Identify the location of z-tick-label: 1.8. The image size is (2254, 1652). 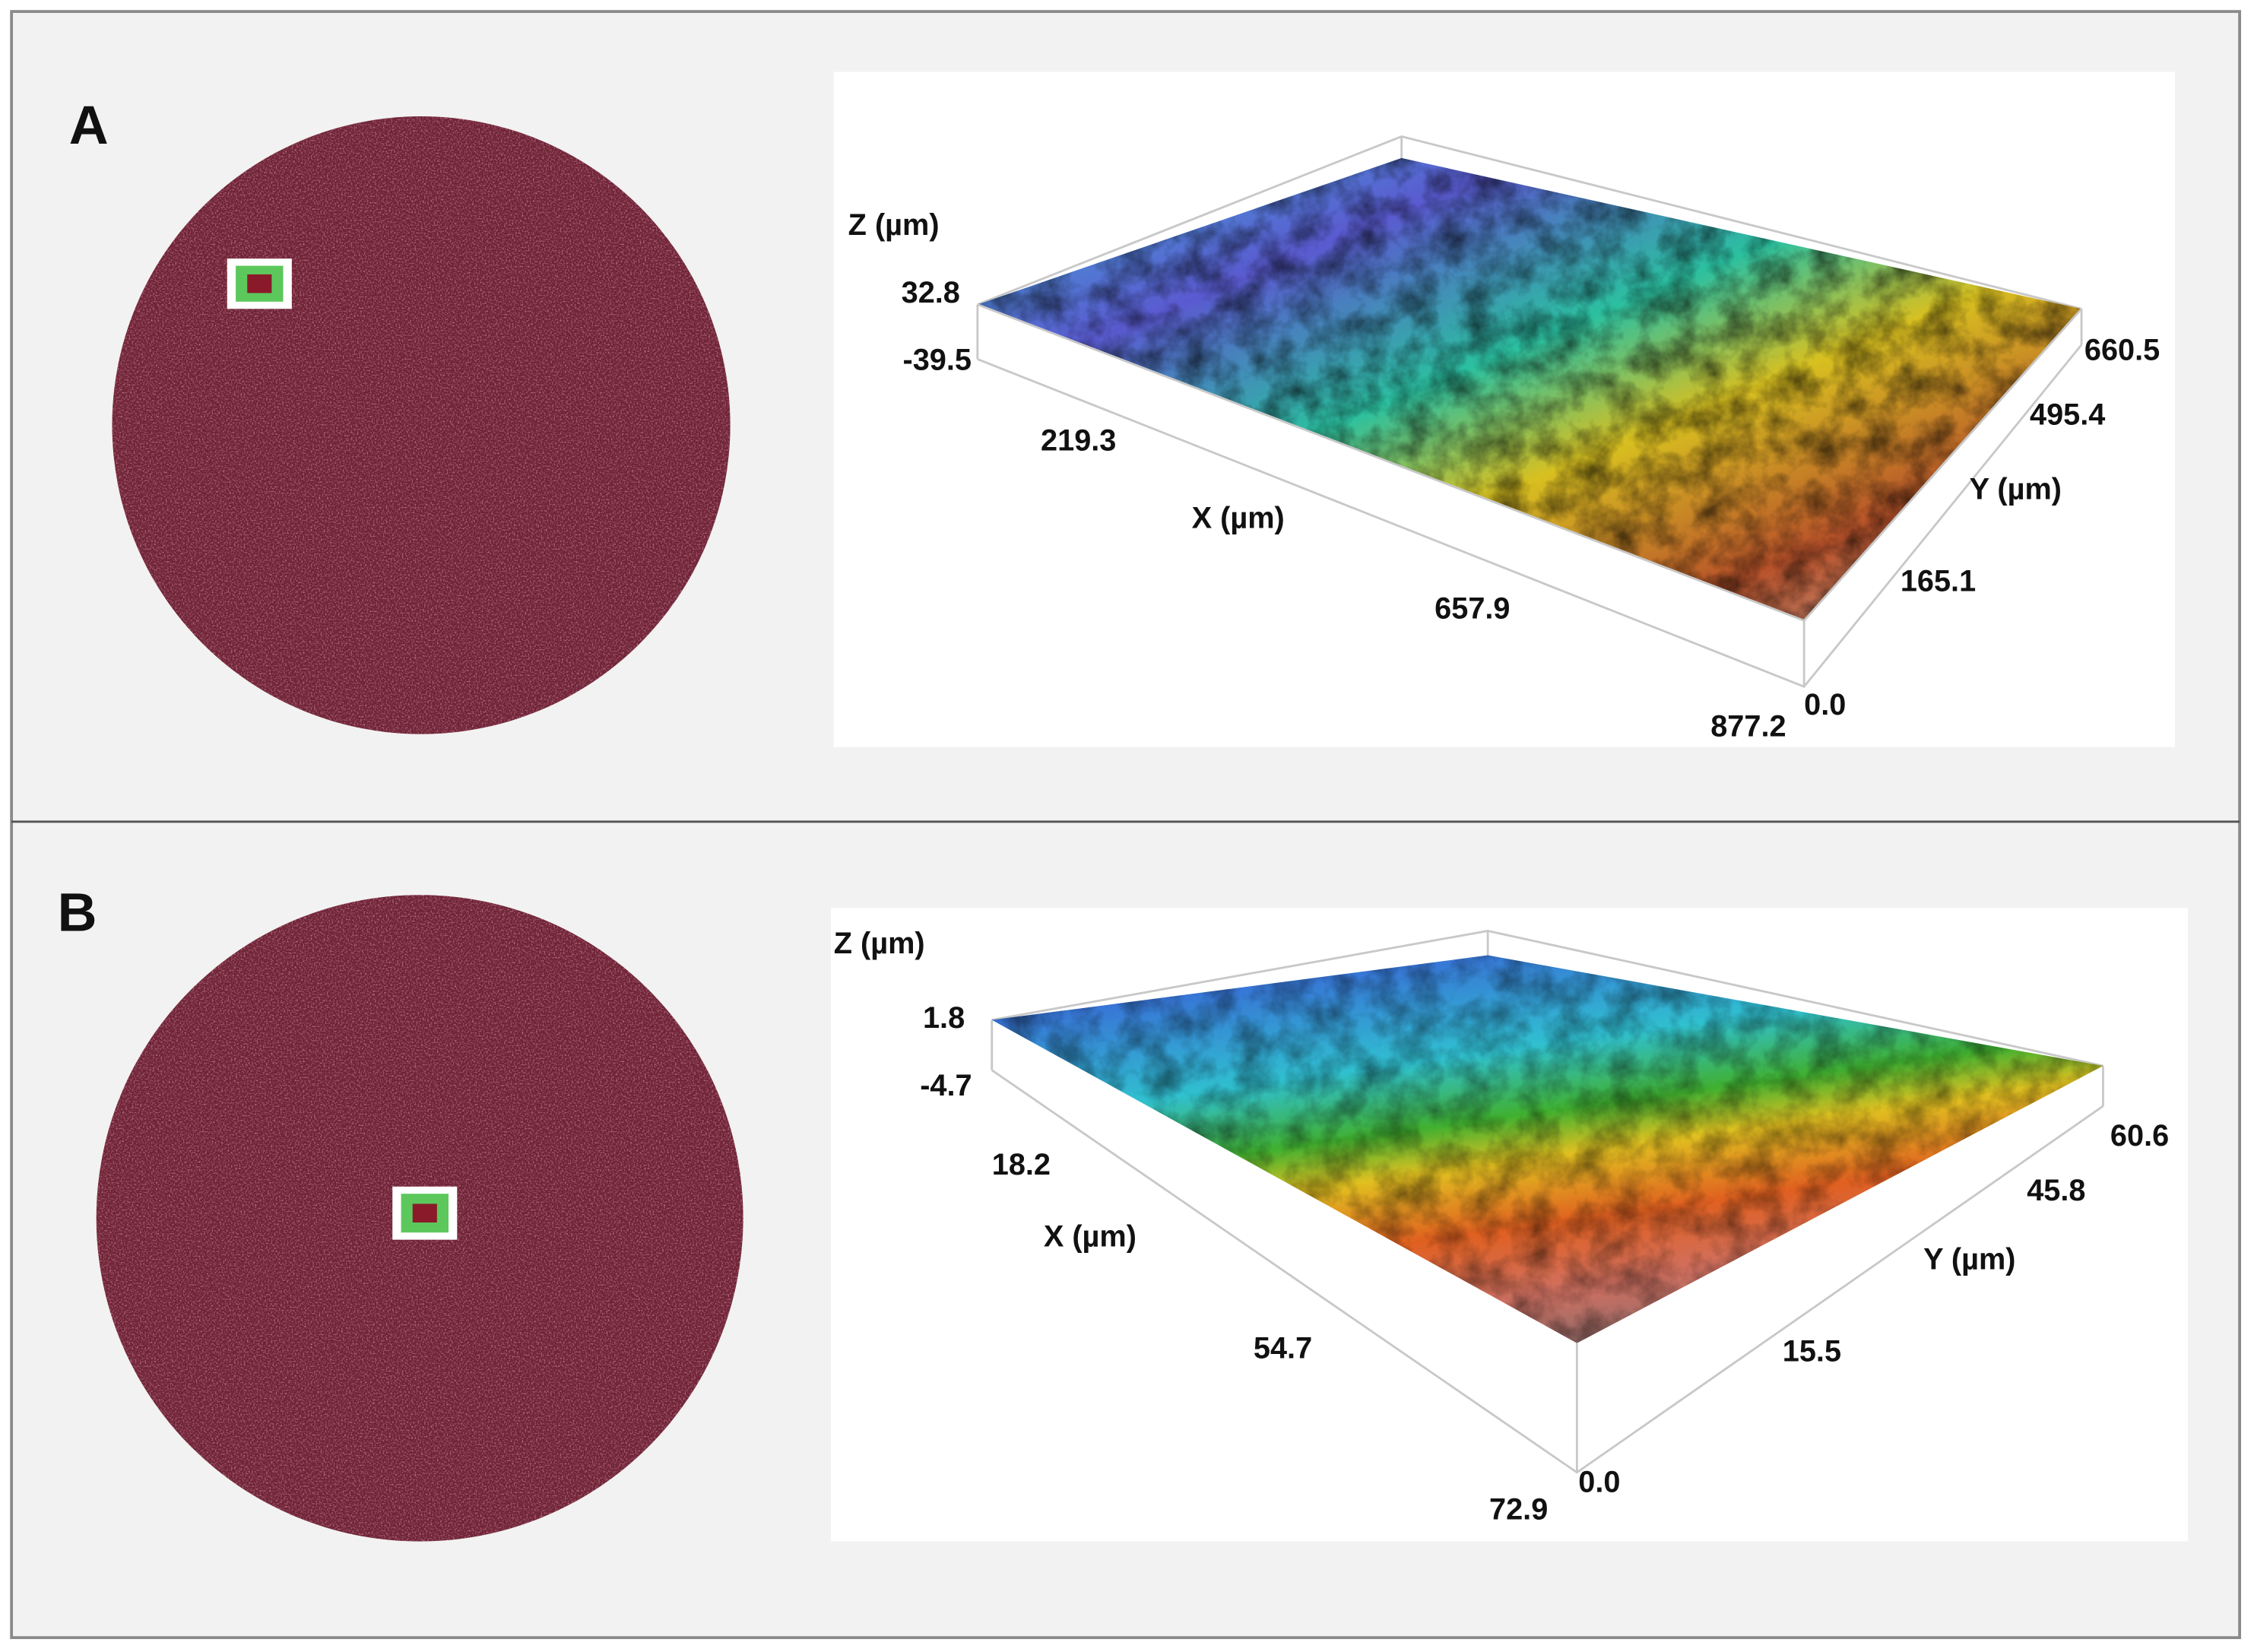
(944, 1018).